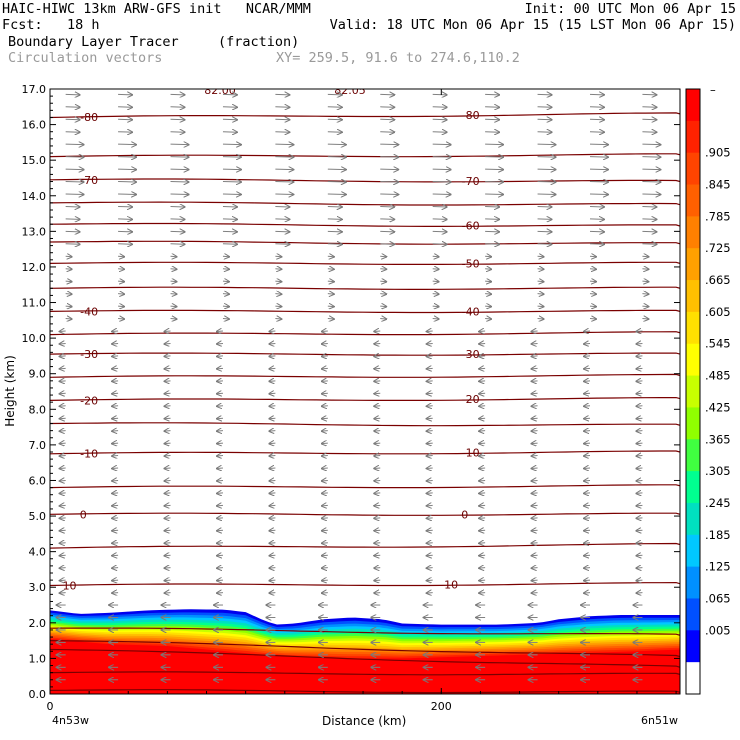  I want to click on colorbar-label: .425, so click(718, 407).